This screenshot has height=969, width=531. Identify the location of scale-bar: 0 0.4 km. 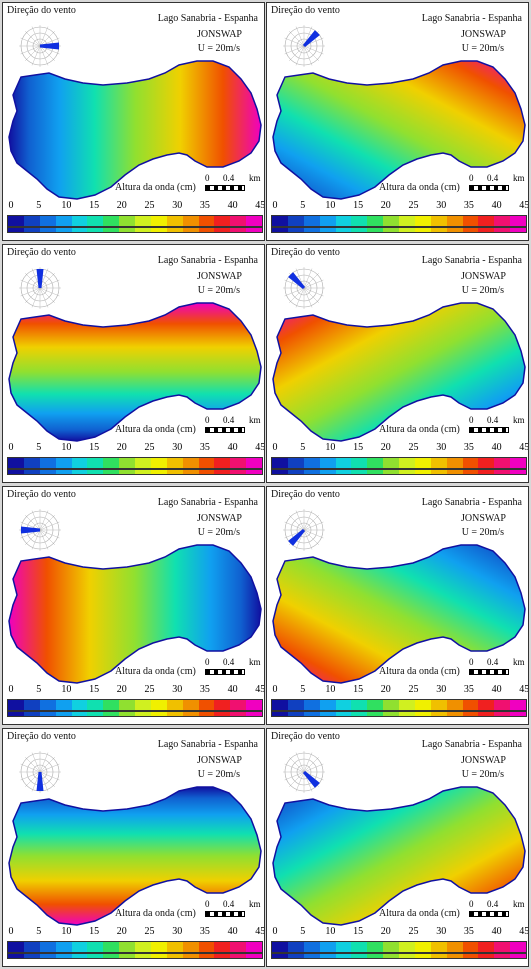
(495, 184).